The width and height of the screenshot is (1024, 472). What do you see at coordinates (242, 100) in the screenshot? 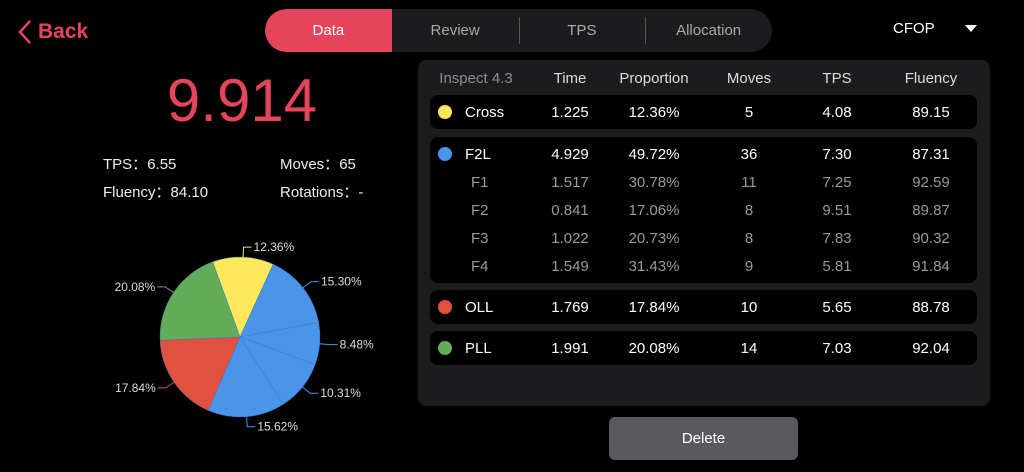
I see `solve-time: 9.914` at bounding box center [242, 100].